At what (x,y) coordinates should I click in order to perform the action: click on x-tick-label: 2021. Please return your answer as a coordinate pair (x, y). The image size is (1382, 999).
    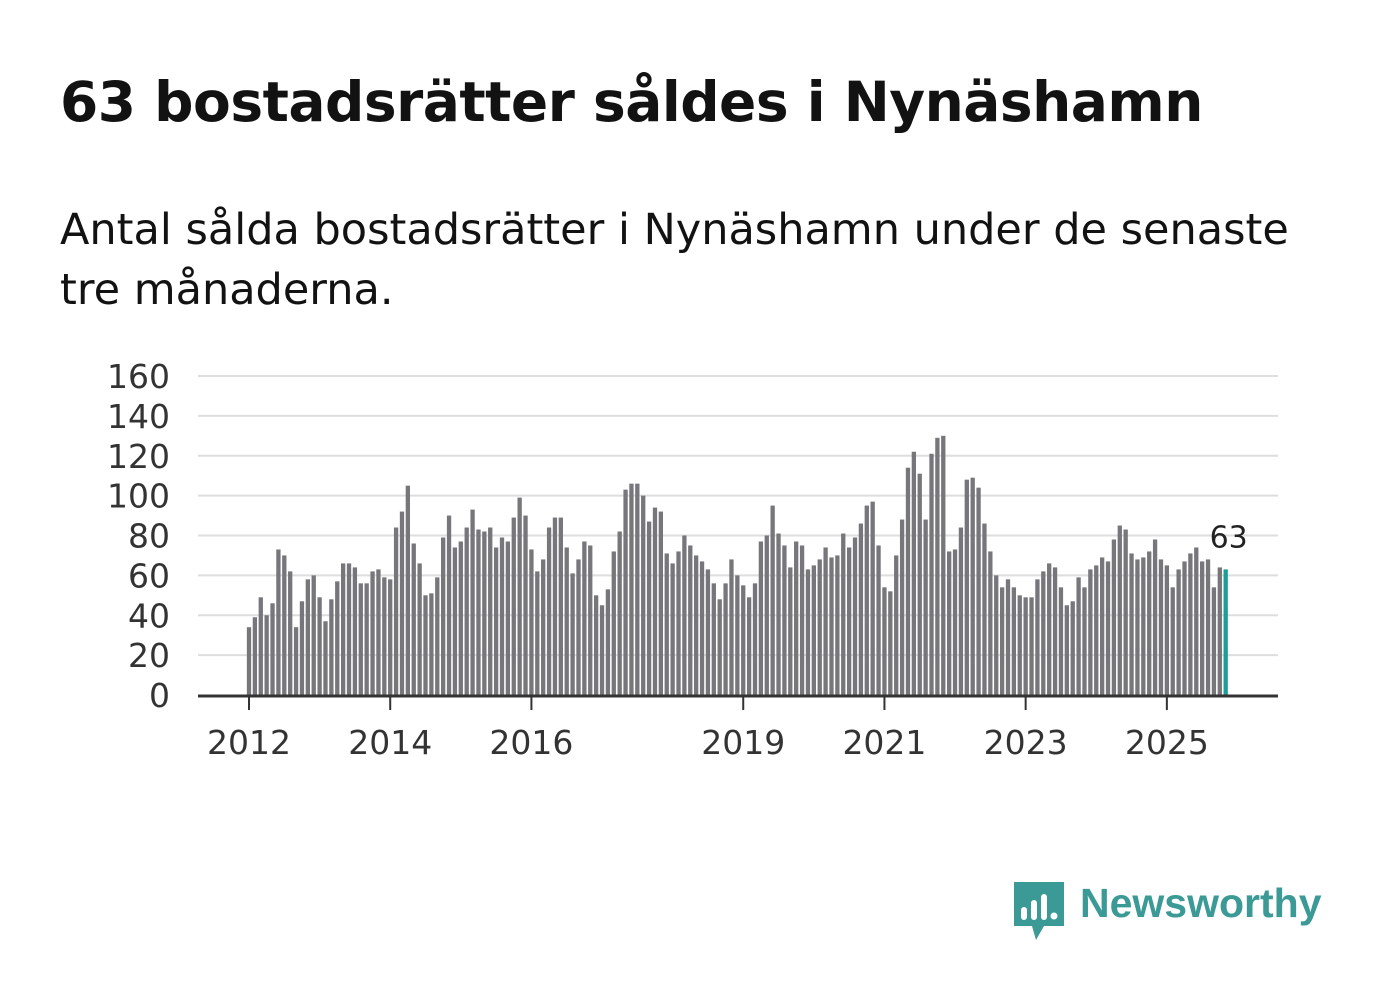
    Looking at the image, I should click on (884, 742).